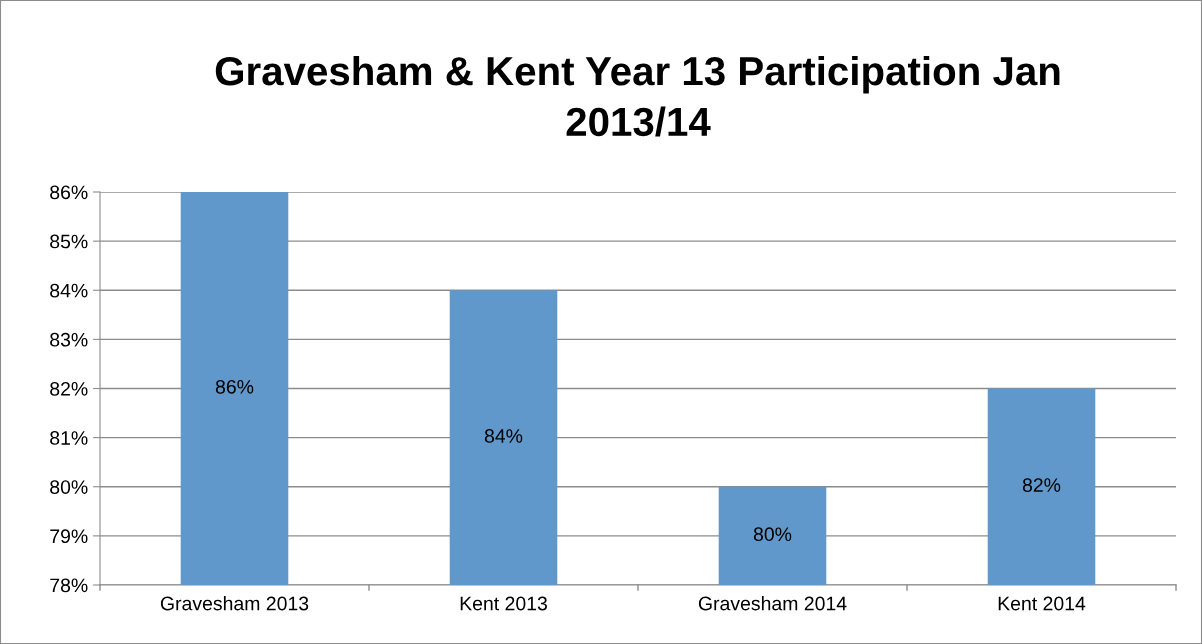  I want to click on chart-title: Gravesham & Kent Year 13 Participation Jan 2013/14, so click(637, 96).